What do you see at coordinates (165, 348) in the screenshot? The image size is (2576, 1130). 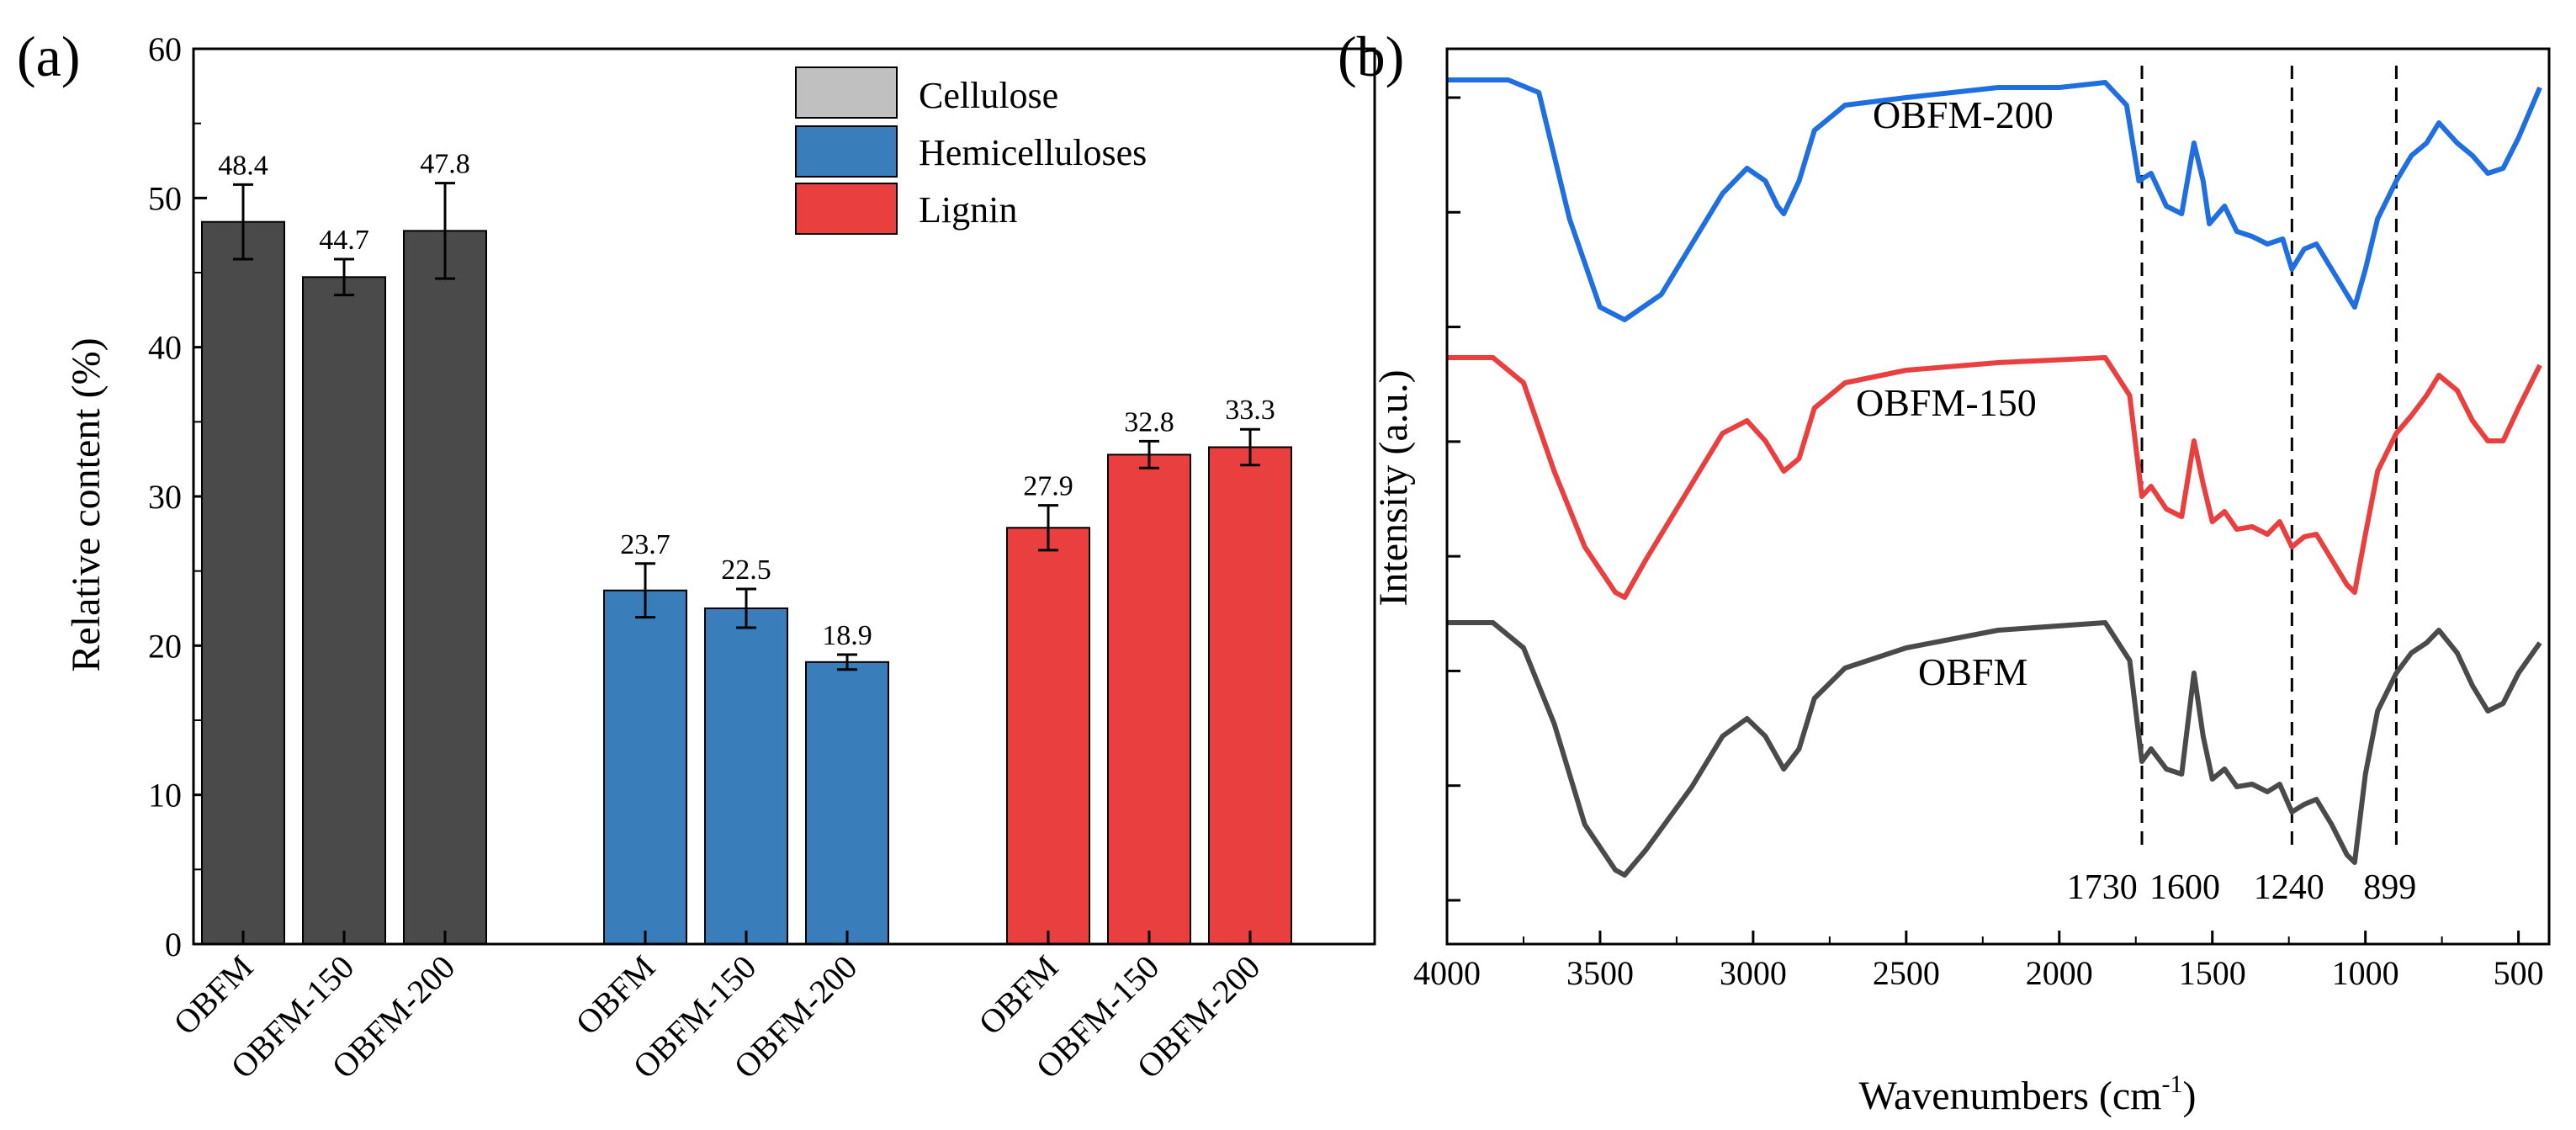 I see `y-tick-label: 40` at bounding box center [165, 348].